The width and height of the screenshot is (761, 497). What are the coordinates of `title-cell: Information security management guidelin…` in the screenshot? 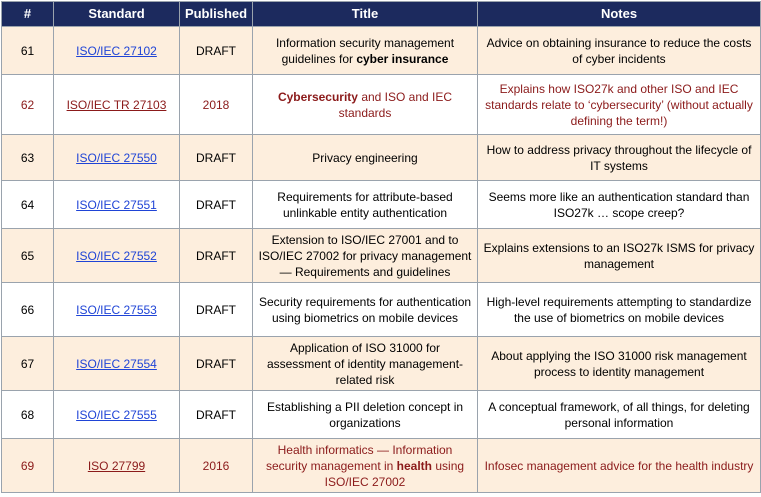 It's located at (365, 50).